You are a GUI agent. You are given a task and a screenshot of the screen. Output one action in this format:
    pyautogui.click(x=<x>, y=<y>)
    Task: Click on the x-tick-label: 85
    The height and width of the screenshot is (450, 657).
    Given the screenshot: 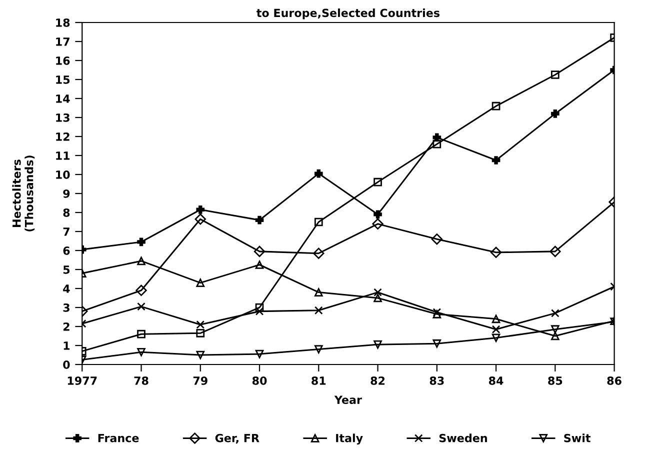 What is the action you would take?
    pyautogui.click(x=555, y=380)
    